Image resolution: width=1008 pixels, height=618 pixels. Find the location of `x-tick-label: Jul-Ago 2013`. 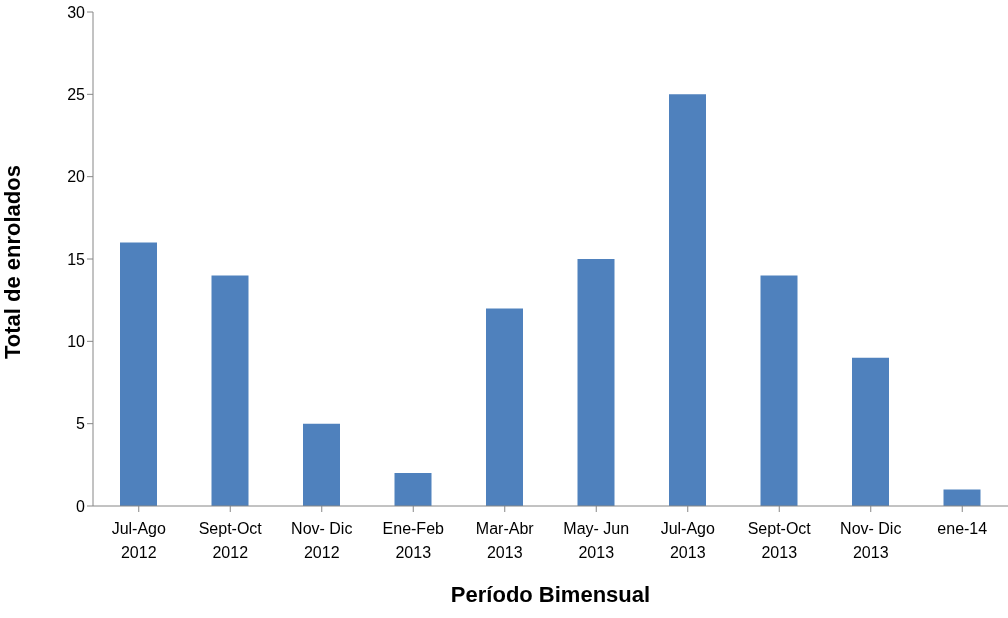

x-tick-label: Jul-Ago 2013 is located at coordinates (687, 540).